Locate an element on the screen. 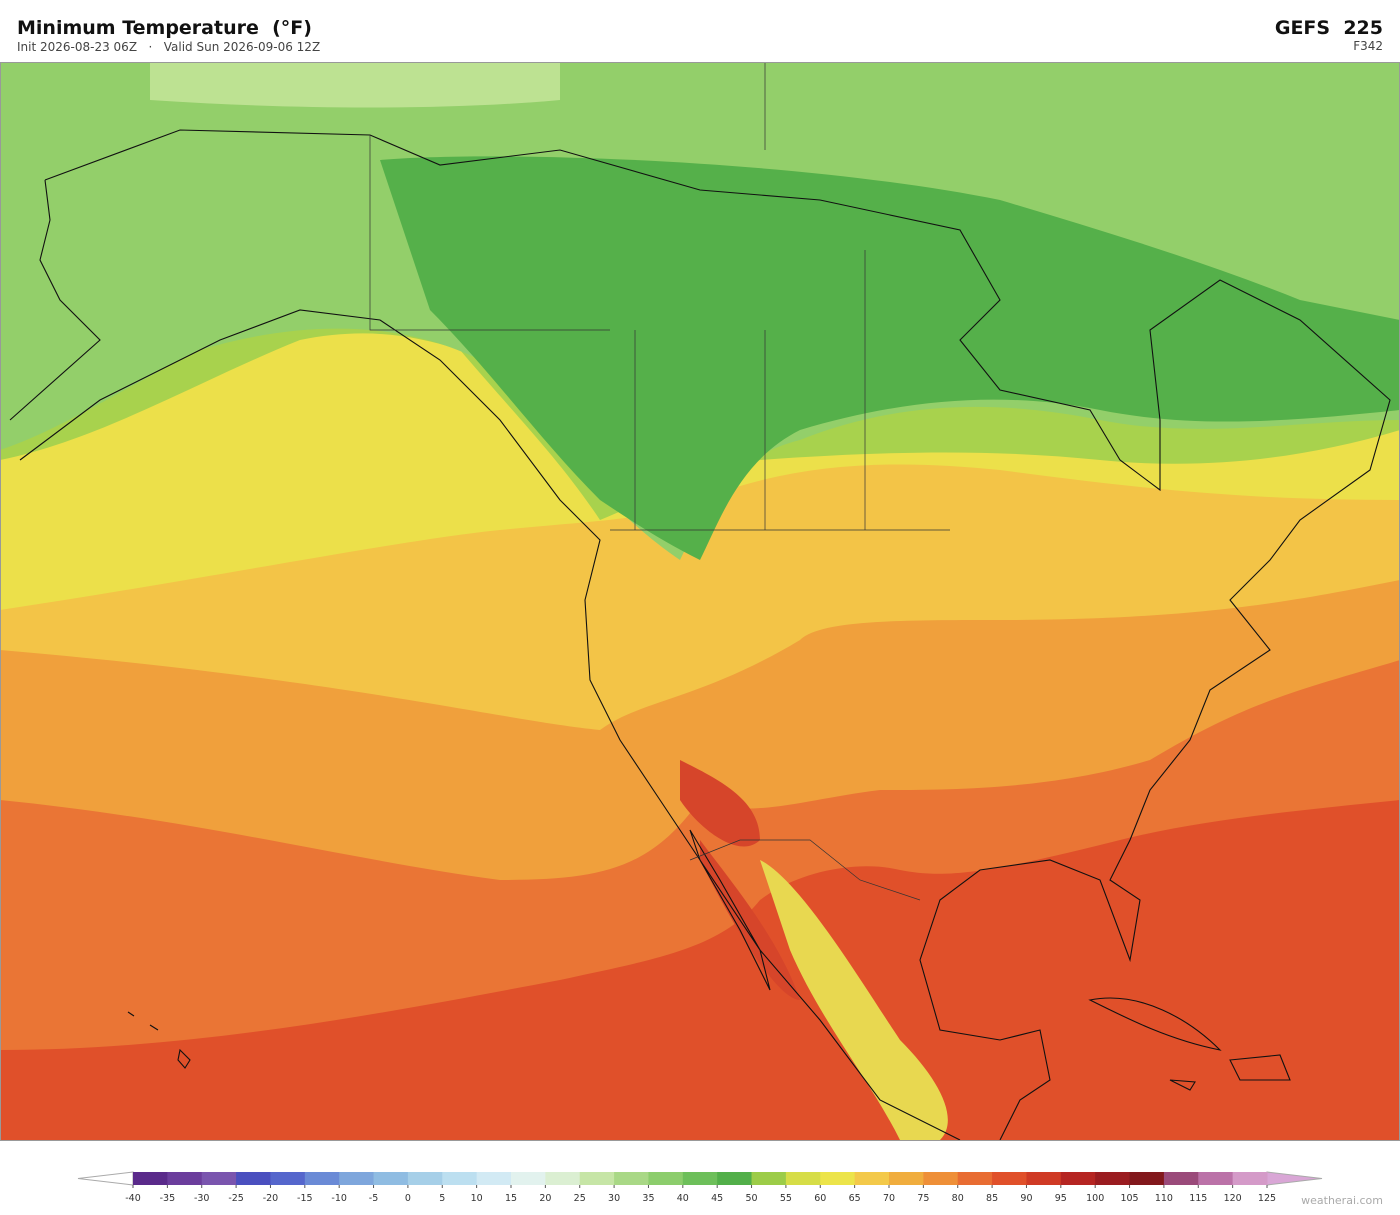 The image size is (1400, 1215). colorbar-tick-label: 60 is located at coordinates (820, 1198).